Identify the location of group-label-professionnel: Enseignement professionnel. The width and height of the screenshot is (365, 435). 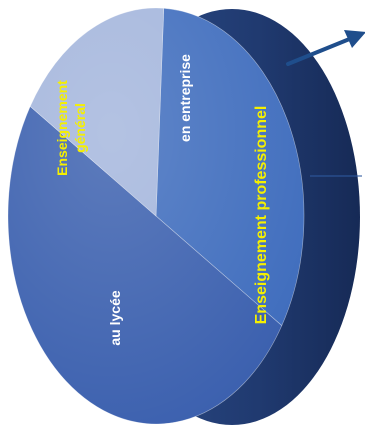
(261, 215).